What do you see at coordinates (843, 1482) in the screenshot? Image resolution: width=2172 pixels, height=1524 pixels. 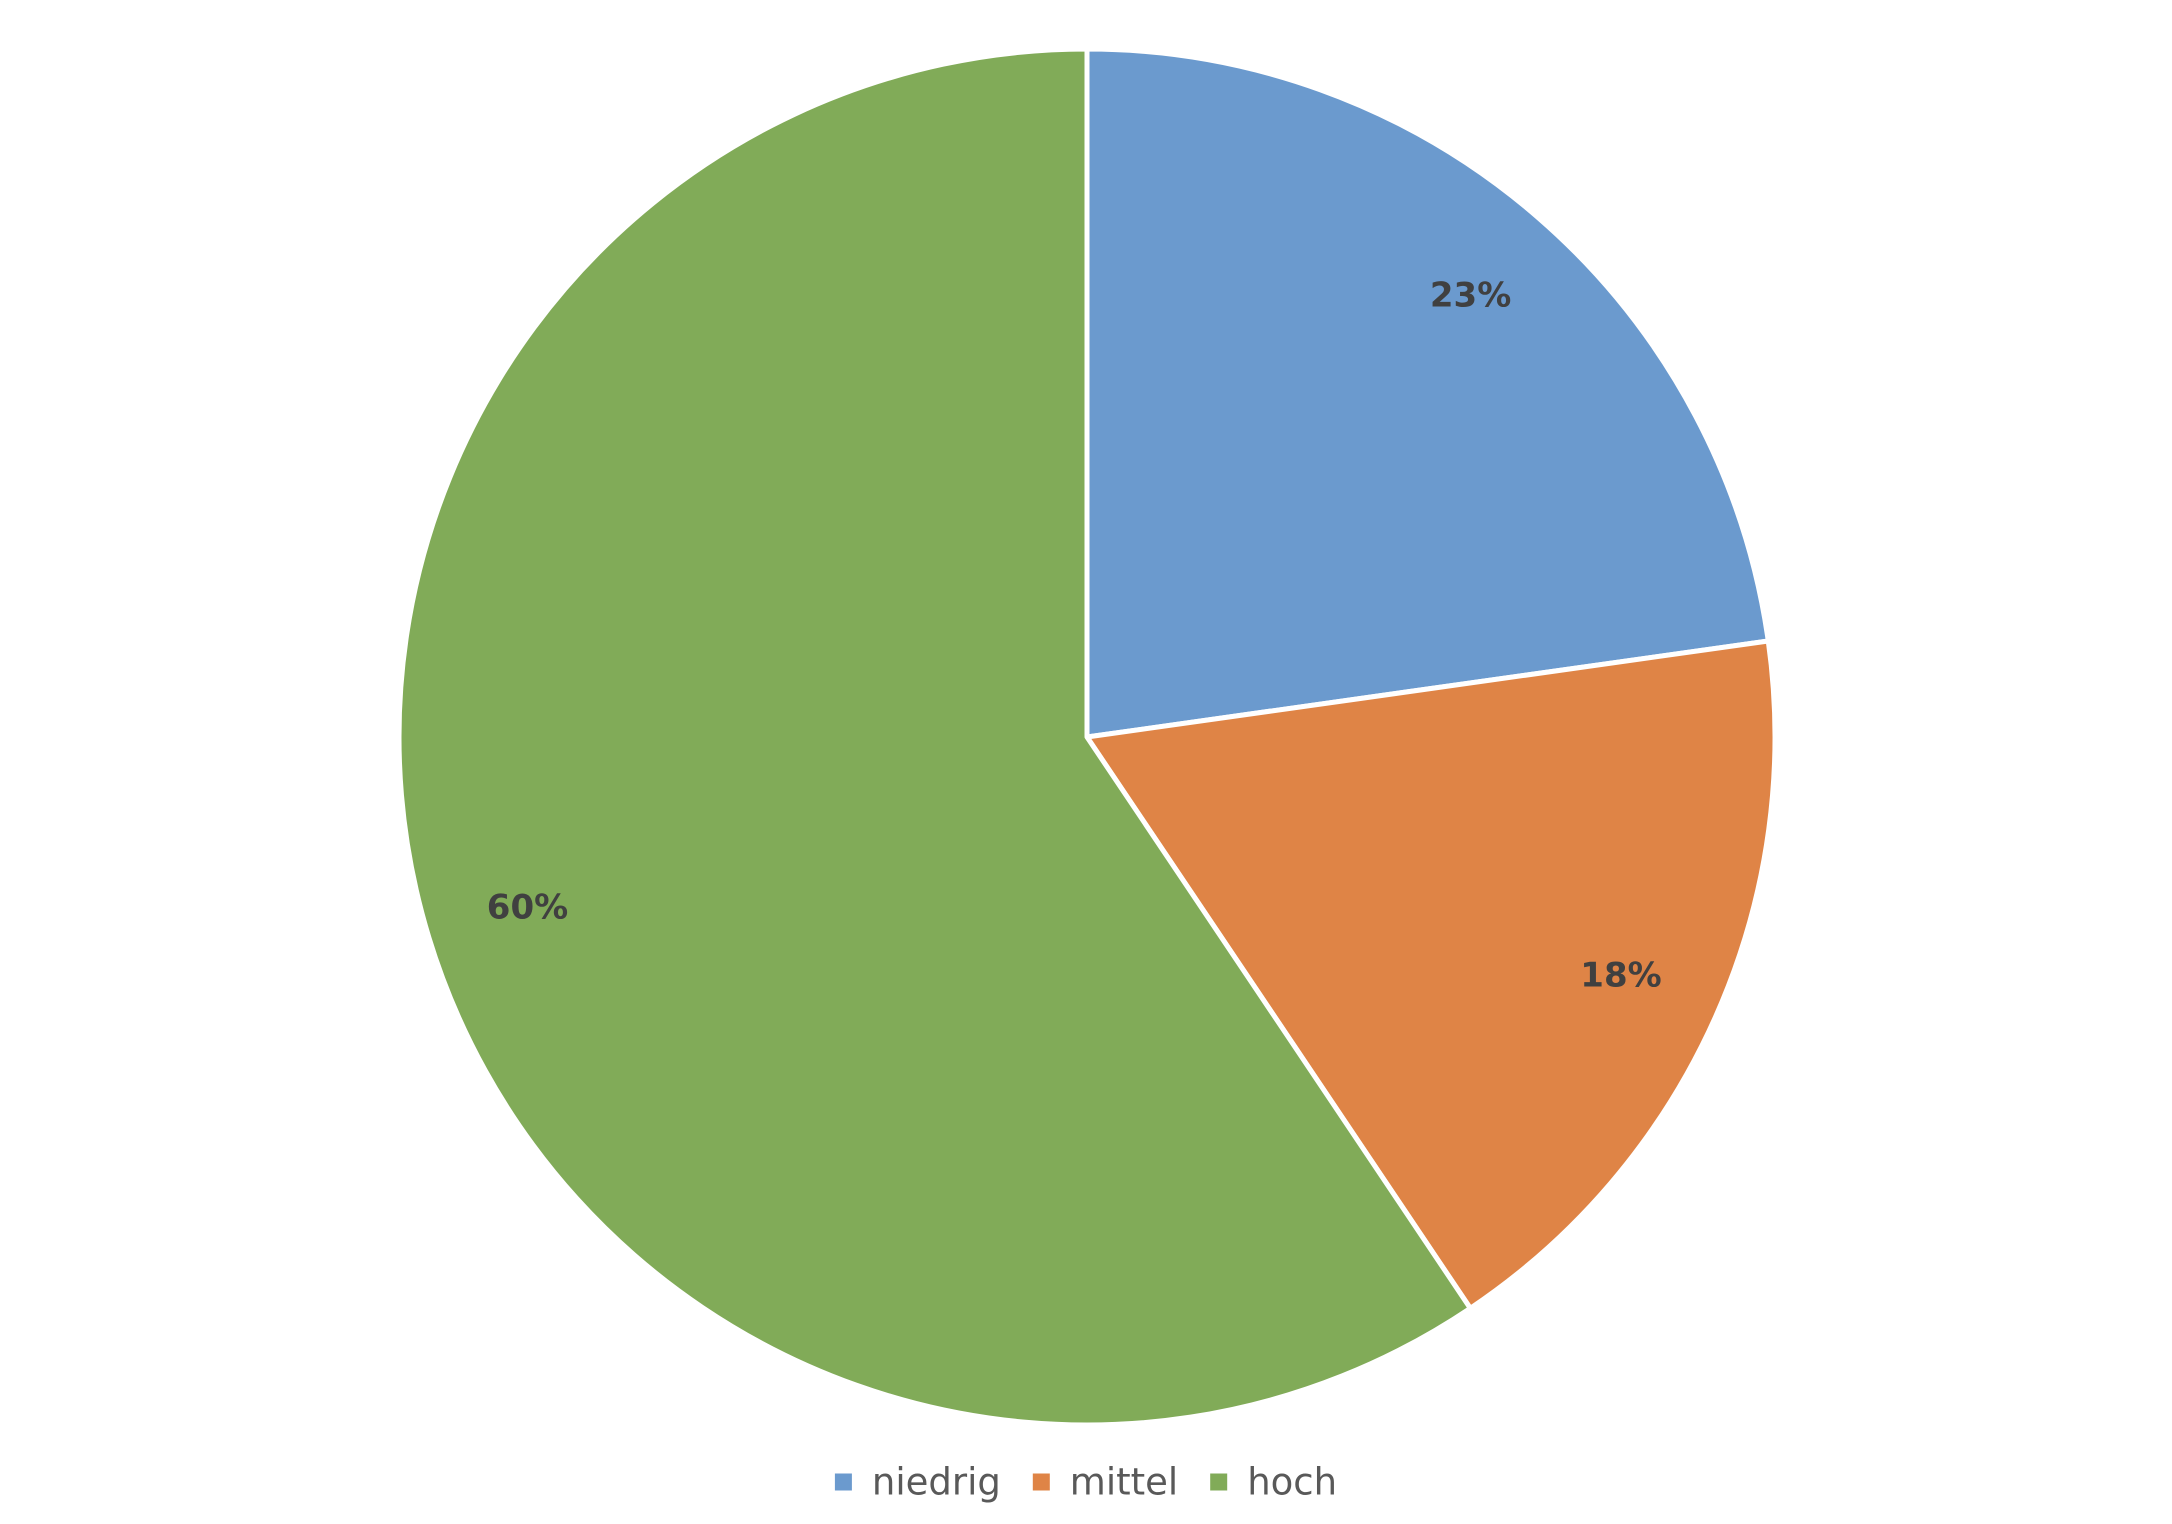 I see `legend-swatch-niedrig` at bounding box center [843, 1482].